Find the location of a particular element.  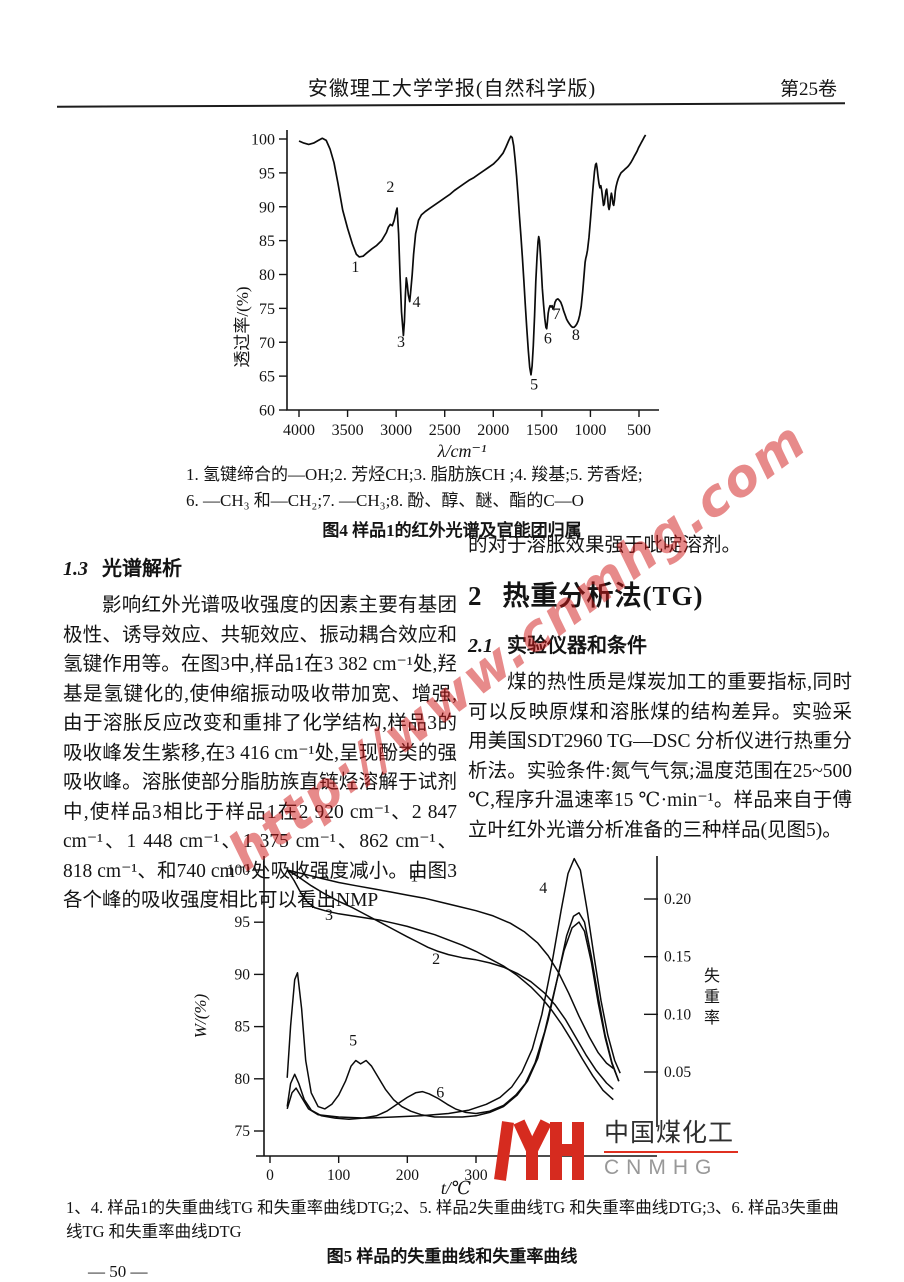

section-2-number: 2 is located at coordinates (475, 596).